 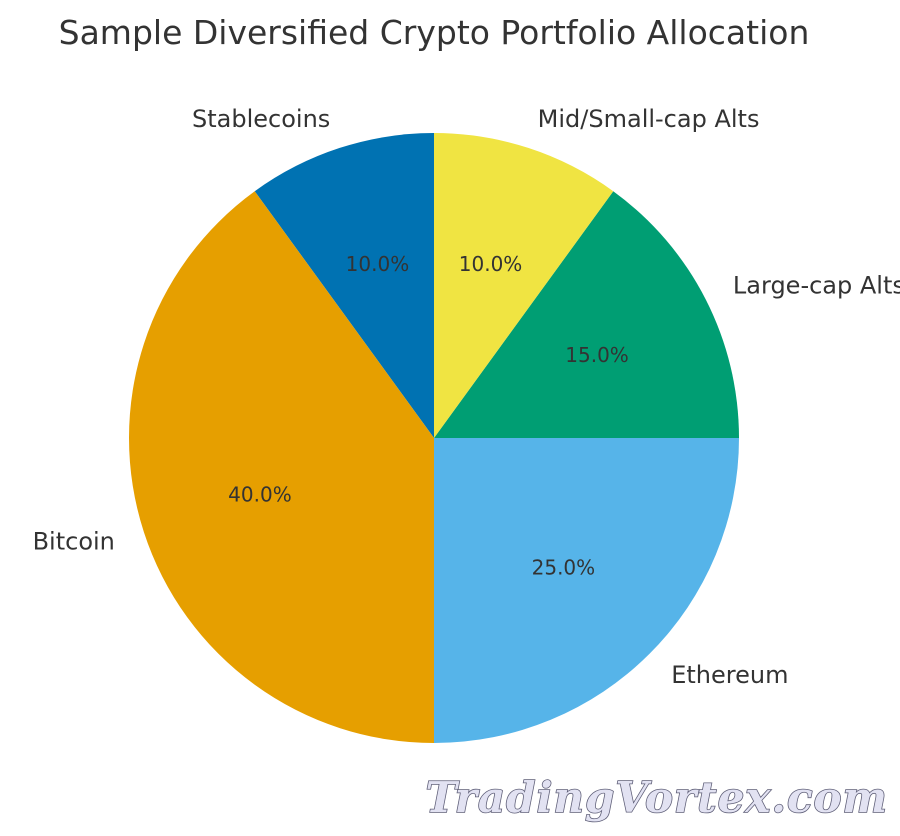 I want to click on slice-label-mid-small-cap-alts: Mid/Small-cap Alts, so click(x=649, y=119).